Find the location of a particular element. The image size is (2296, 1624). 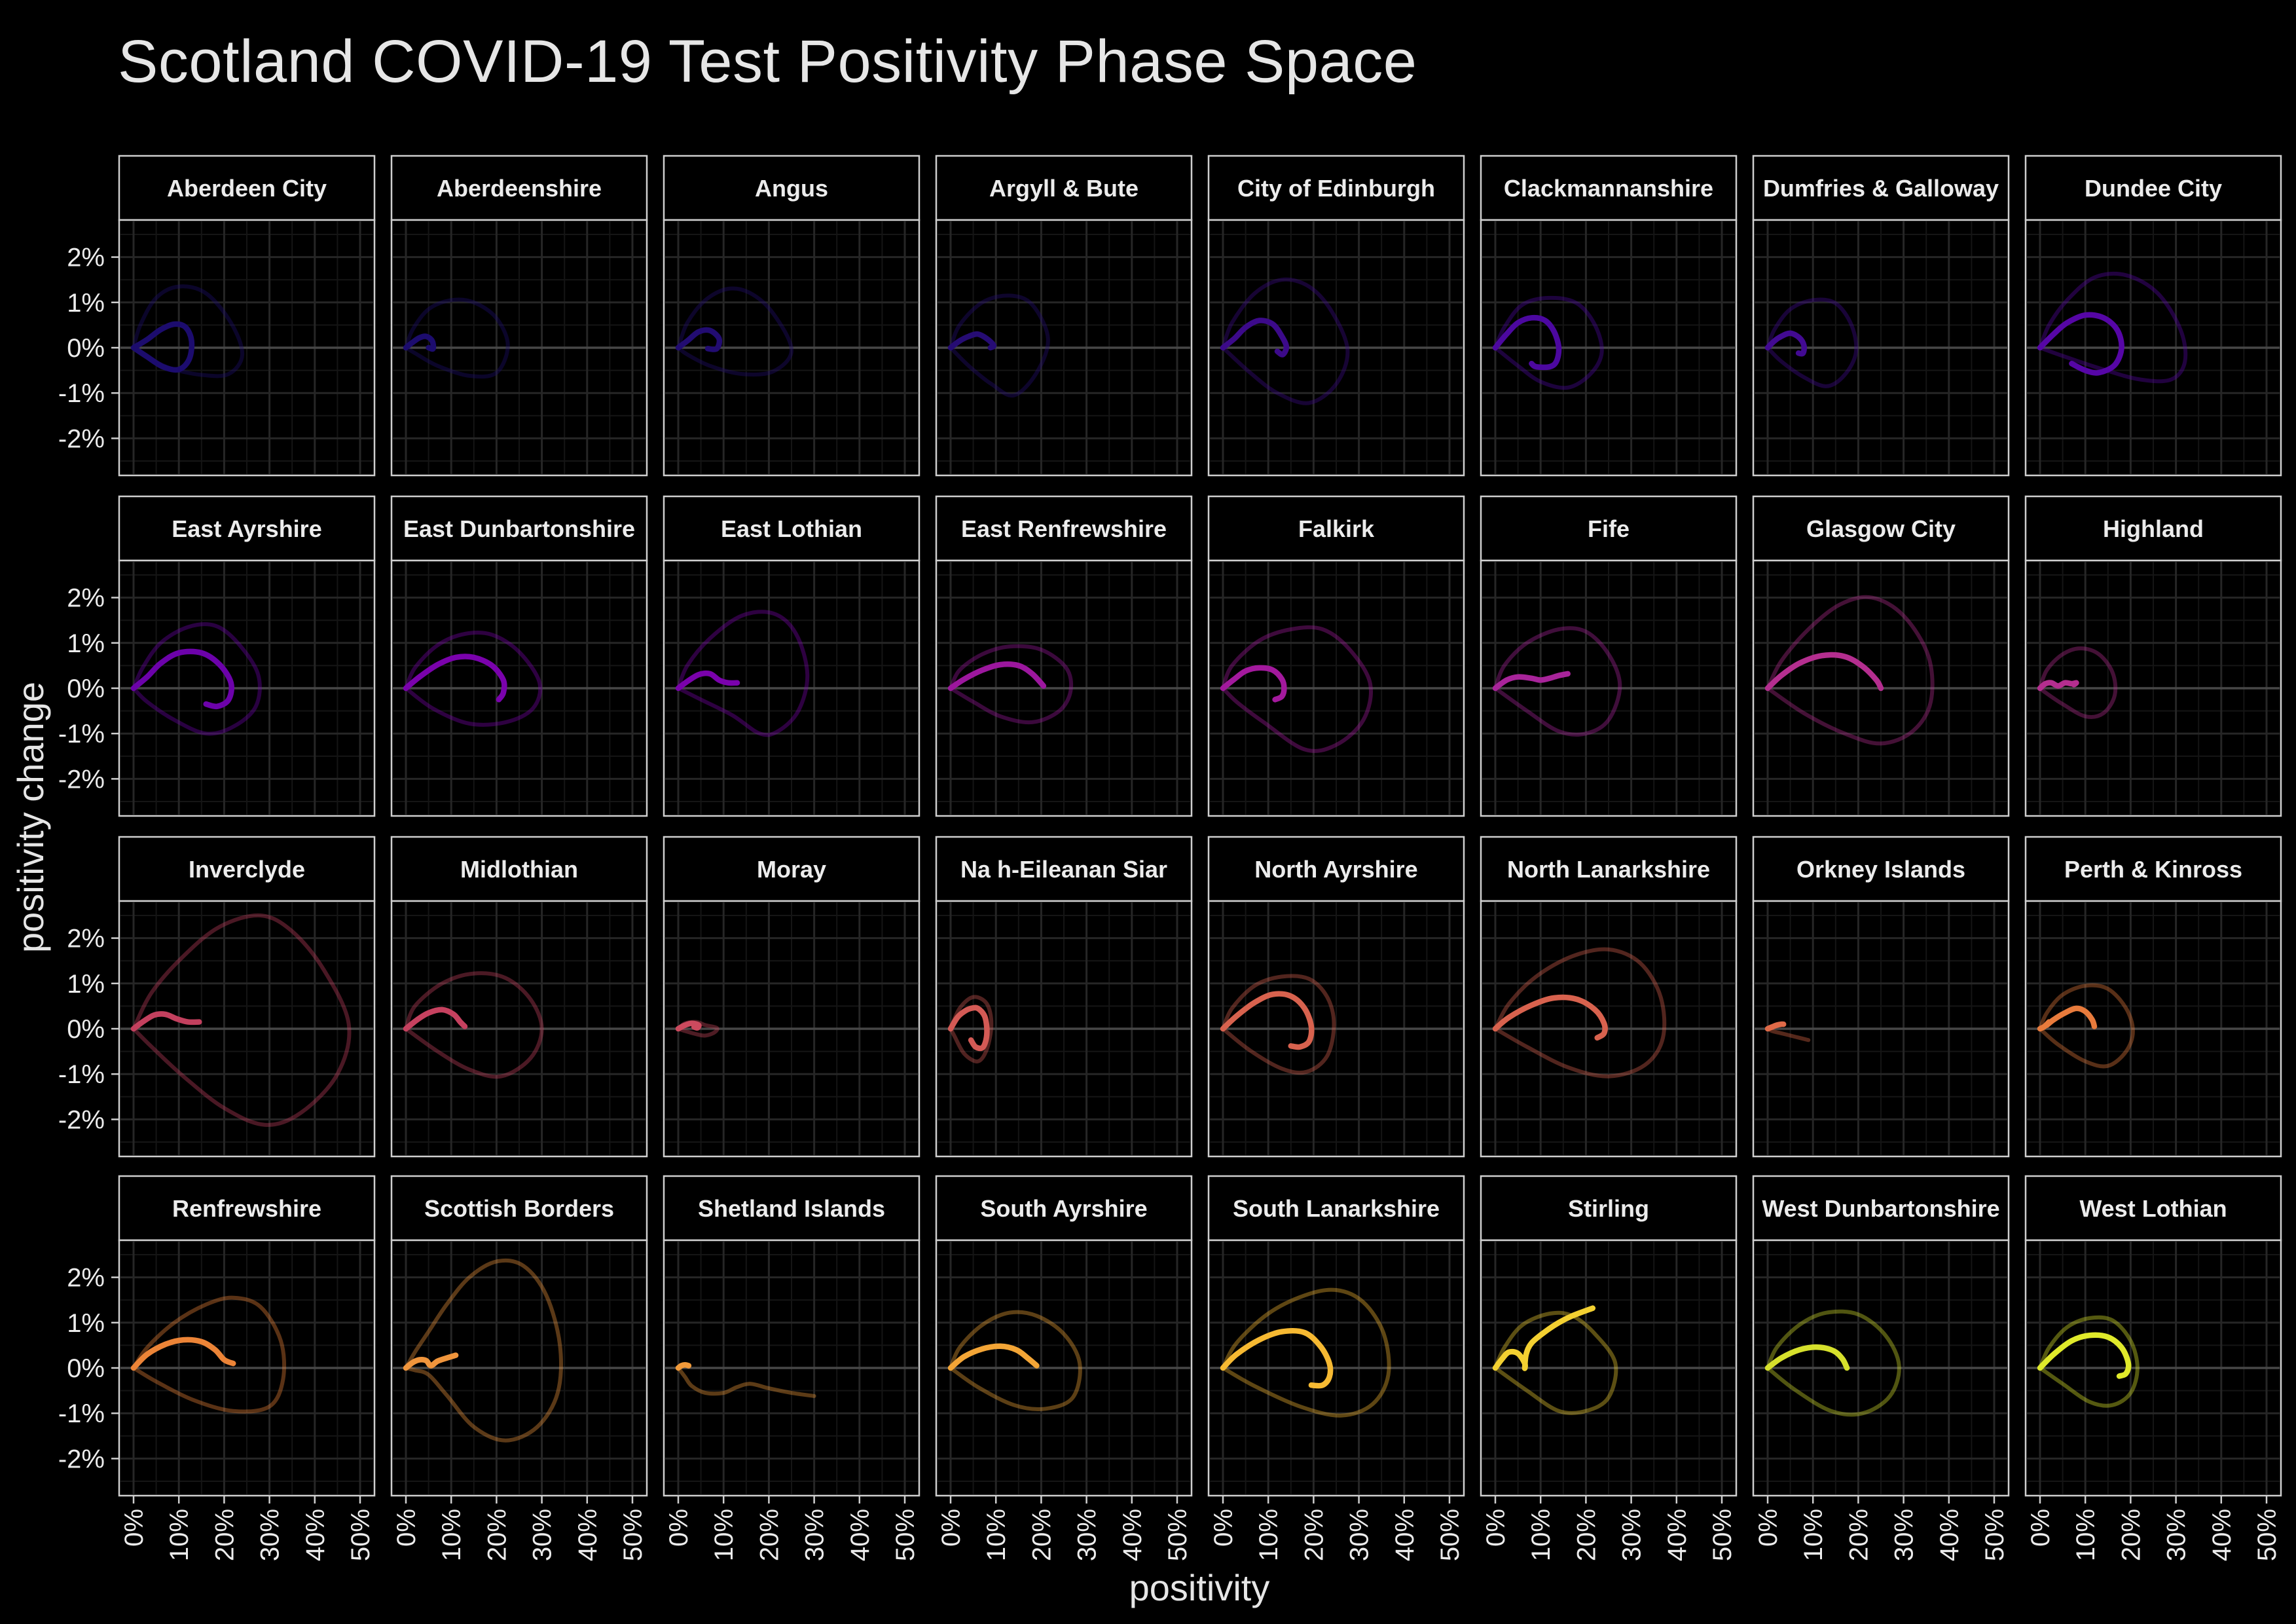

facet-label: South Lanarkshire is located at coordinates (1336, 1208).